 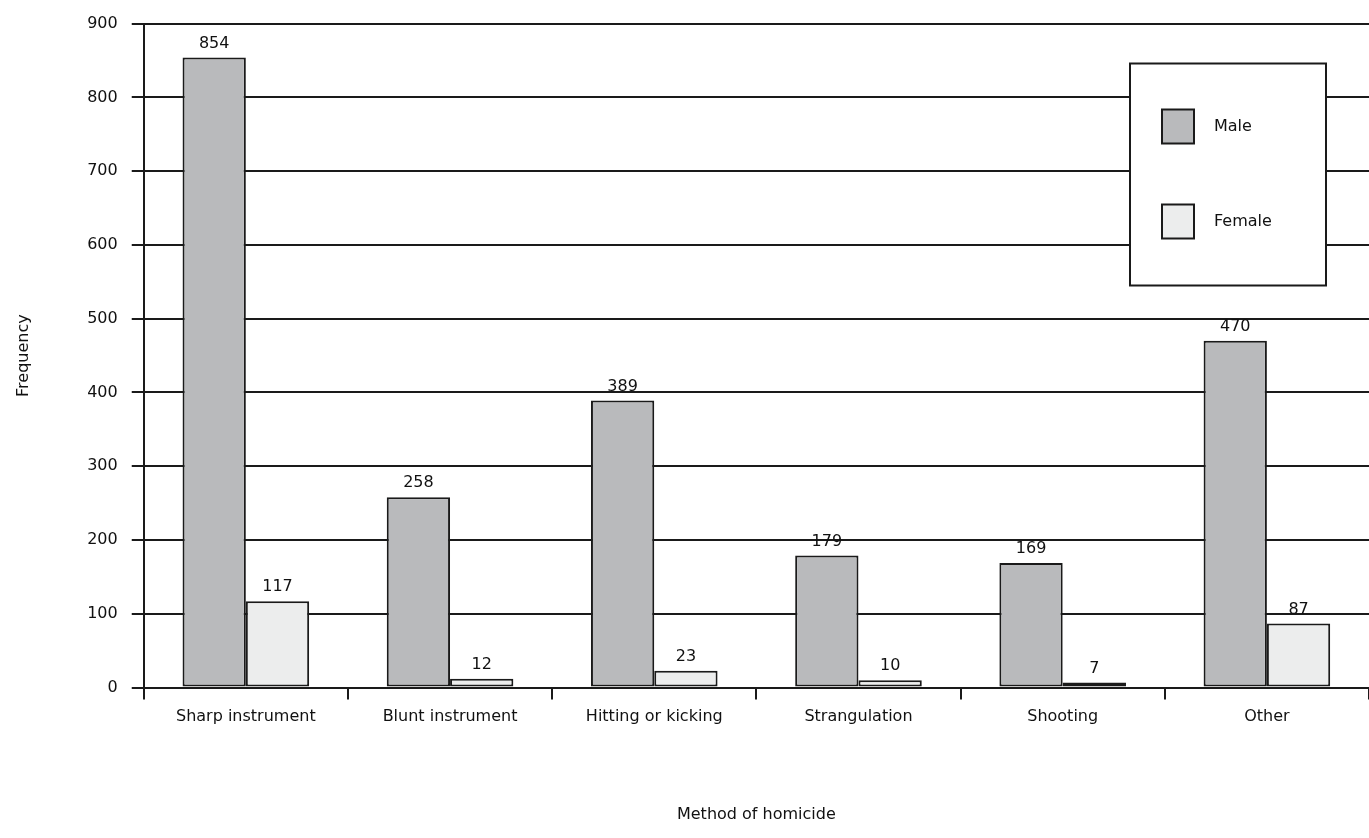 What do you see at coordinates (481, 663) in the screenshot?
I see `data-label: 12` at bounding box center [481, 663].